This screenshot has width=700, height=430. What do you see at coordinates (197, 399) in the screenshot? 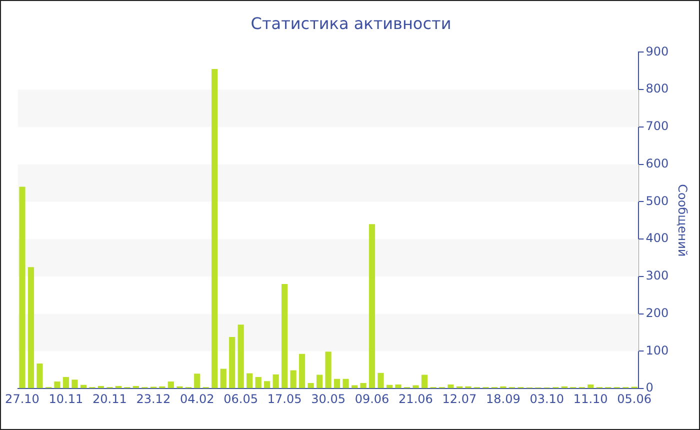
I see `x-tick-label: 04.02` at bounding box center [197, 399].